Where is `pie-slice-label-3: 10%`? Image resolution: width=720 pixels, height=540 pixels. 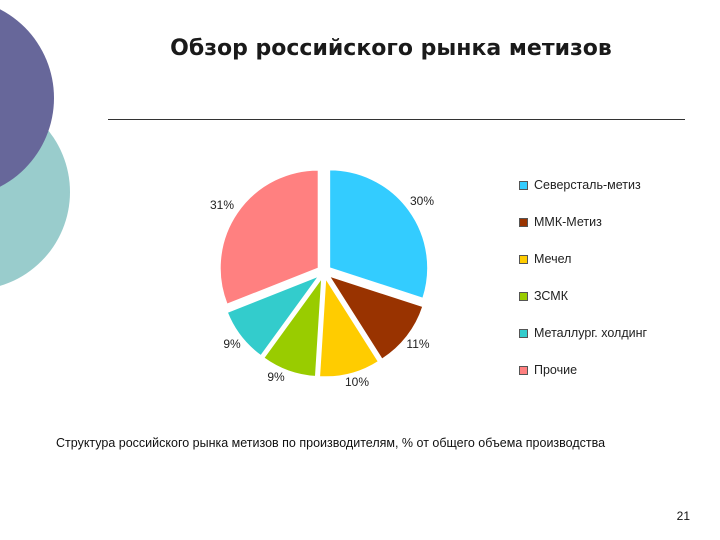 pie-slice-label-3: 10% is located at coordinates (357, 382).